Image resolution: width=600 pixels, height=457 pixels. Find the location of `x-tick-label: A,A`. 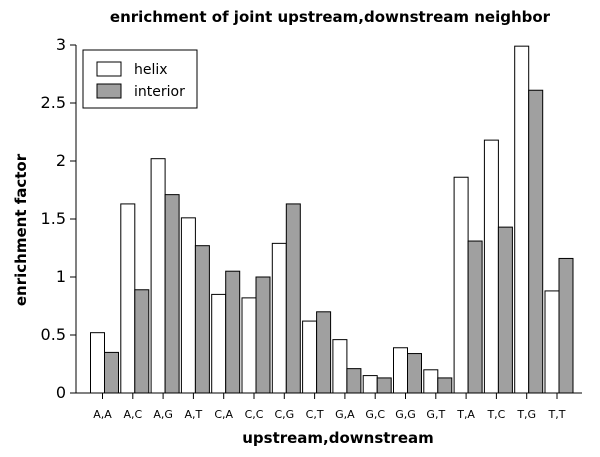

x-tick-label: A,A is located at coordinates (102, 414).